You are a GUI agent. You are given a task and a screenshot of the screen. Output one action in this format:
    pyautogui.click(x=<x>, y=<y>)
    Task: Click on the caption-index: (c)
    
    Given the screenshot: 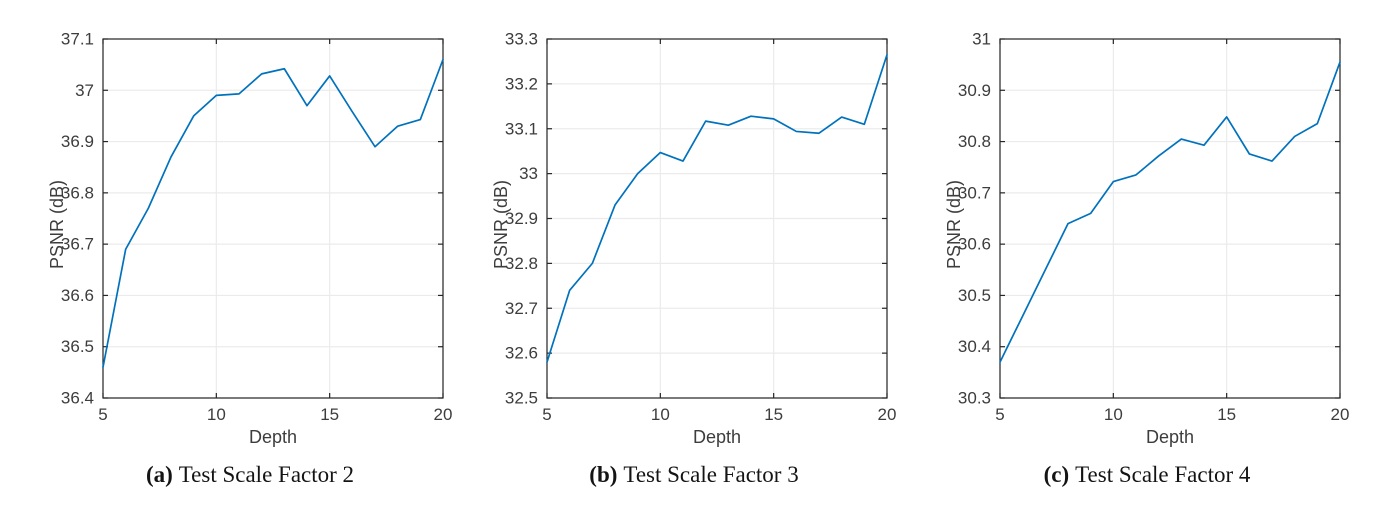 What is the action you would take?
    pyautogui.click(x=1056, y=474)
    